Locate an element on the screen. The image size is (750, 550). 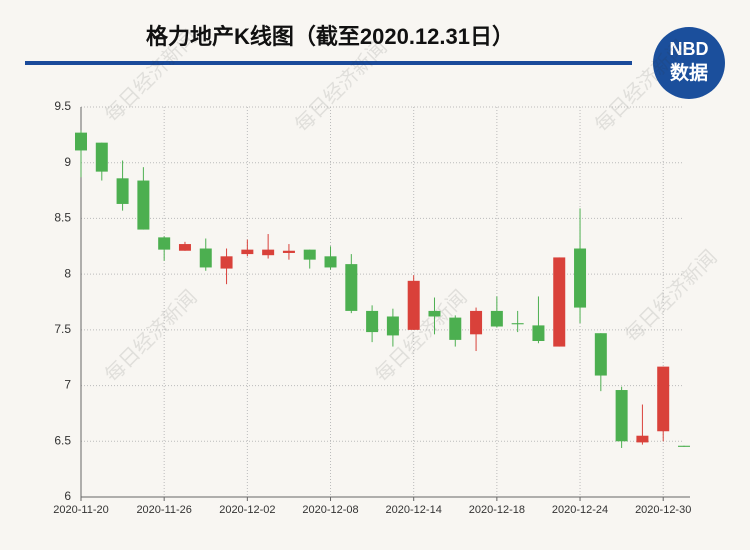
x-tick-label: 2020-11-20 is located at coordinates (80, 510).